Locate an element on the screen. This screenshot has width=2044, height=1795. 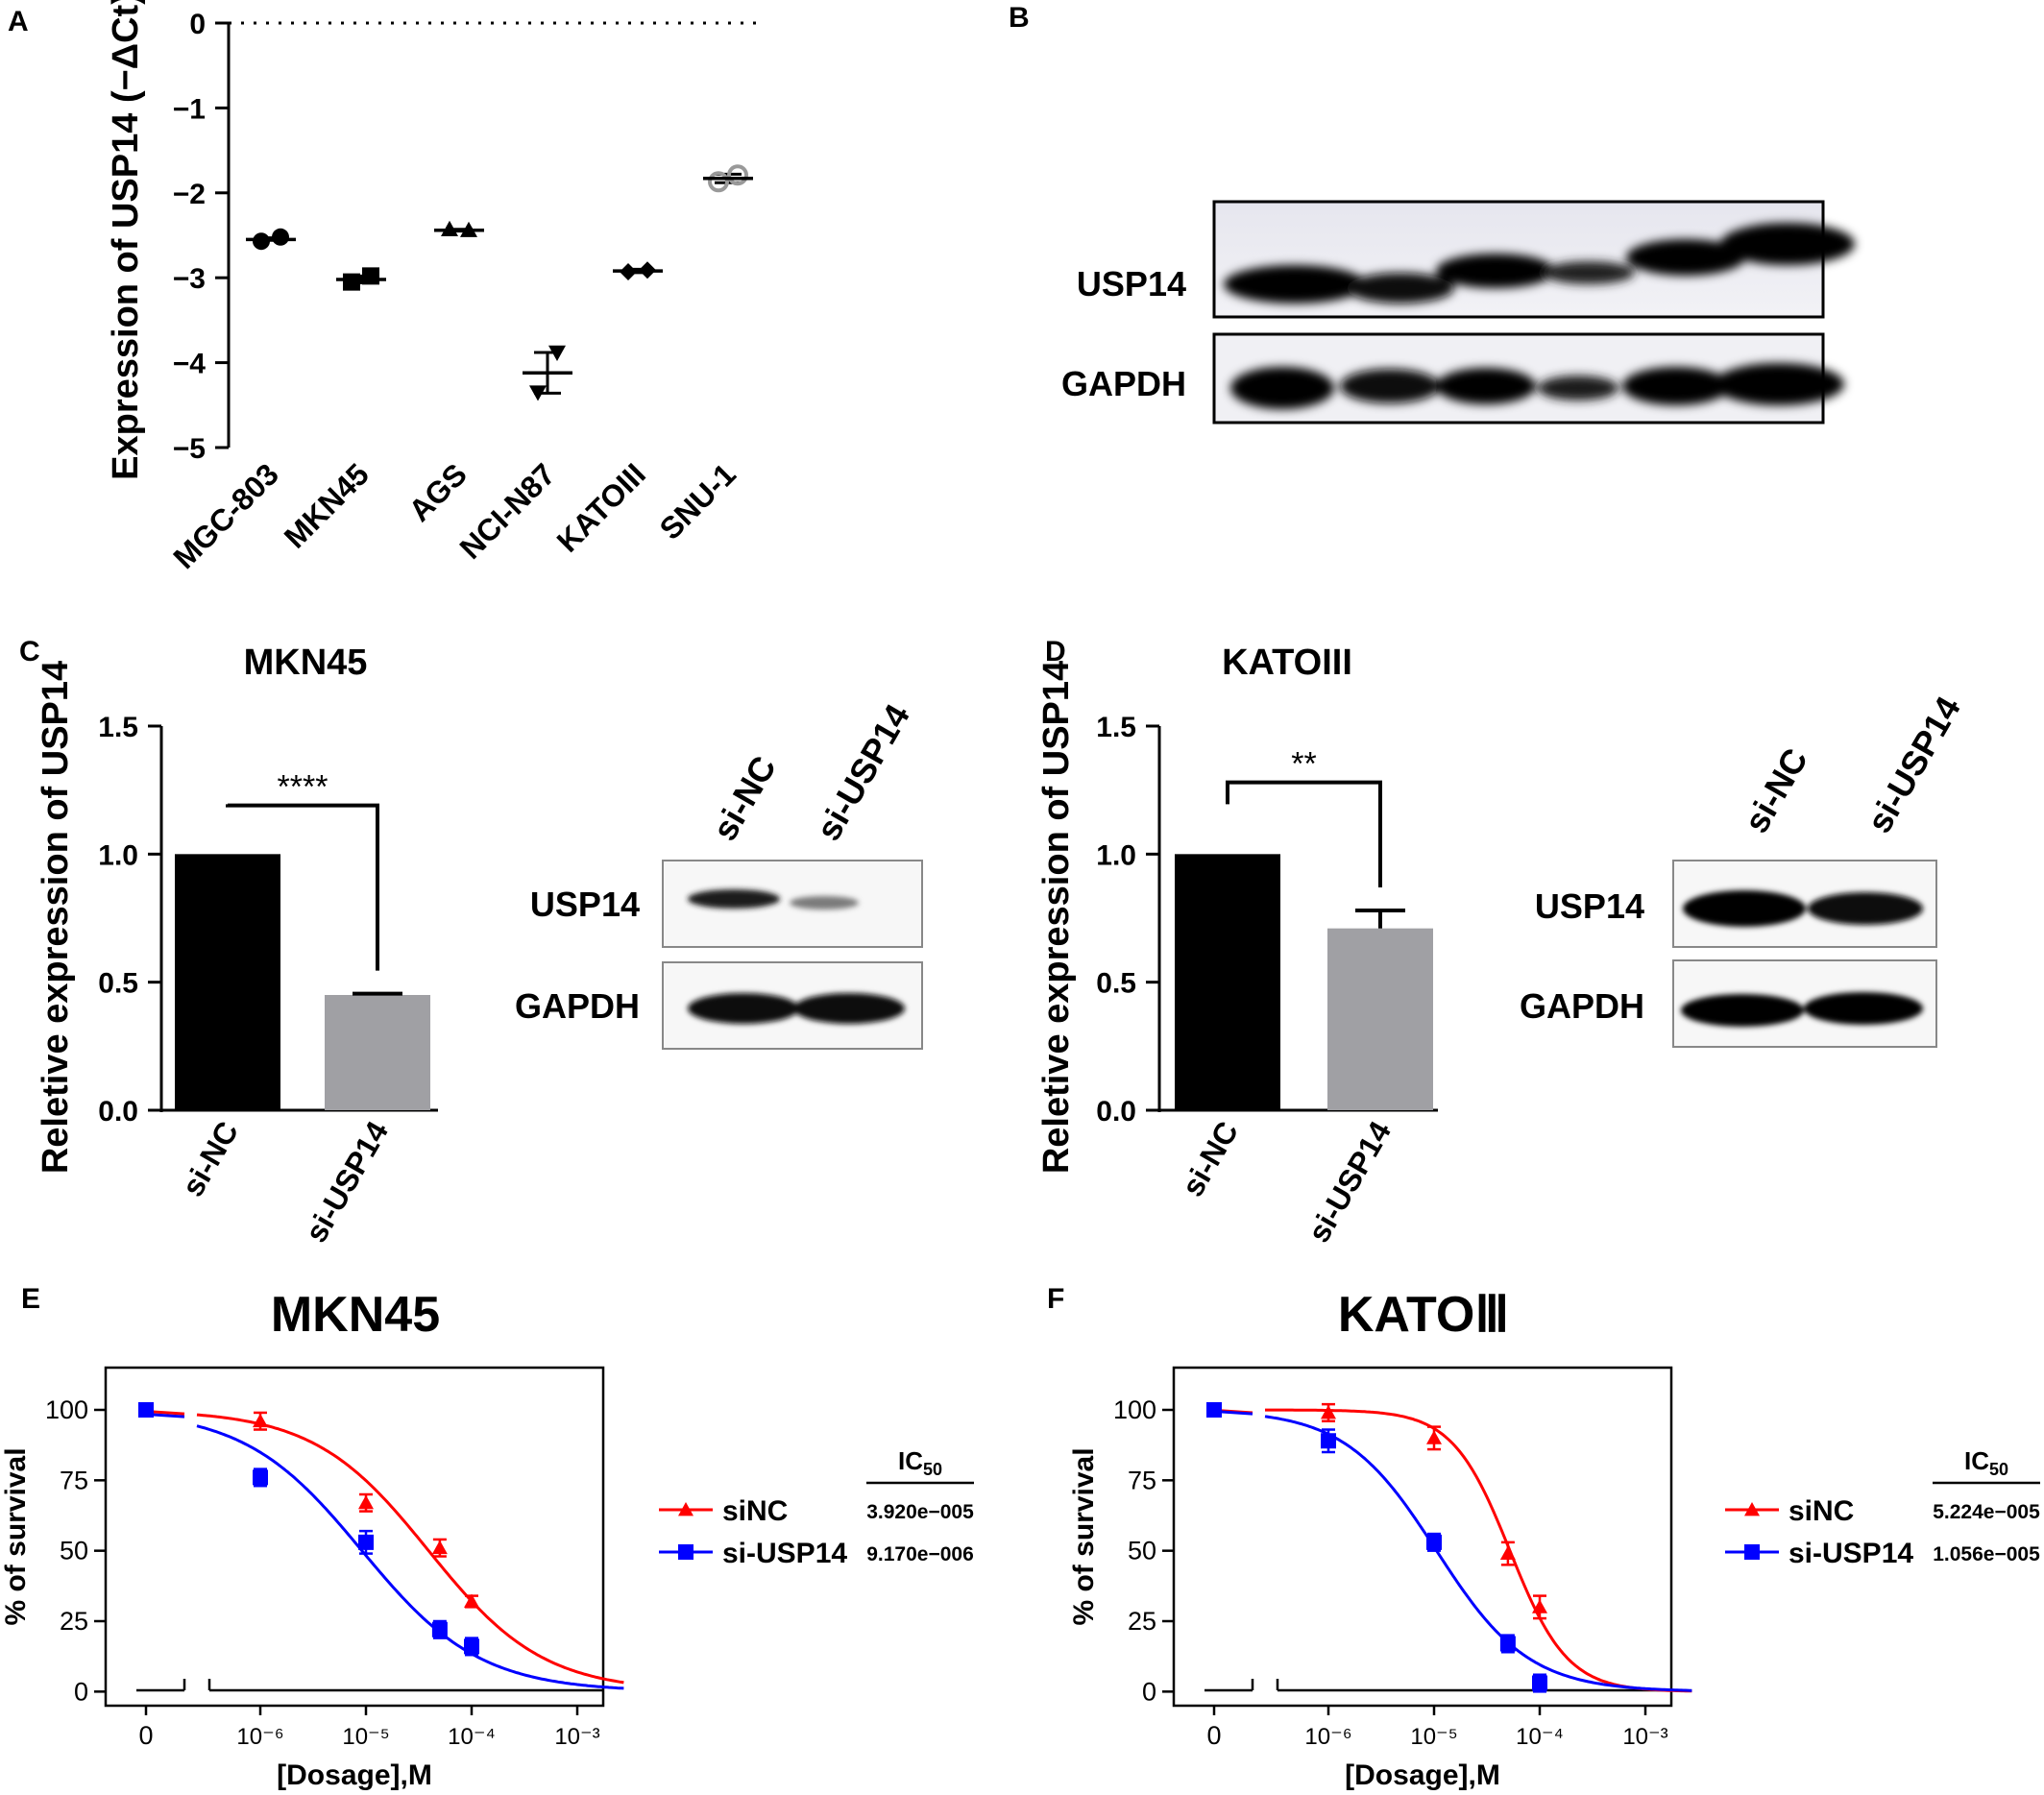
panel-label-b: B is located at coordinates (1019, 18).